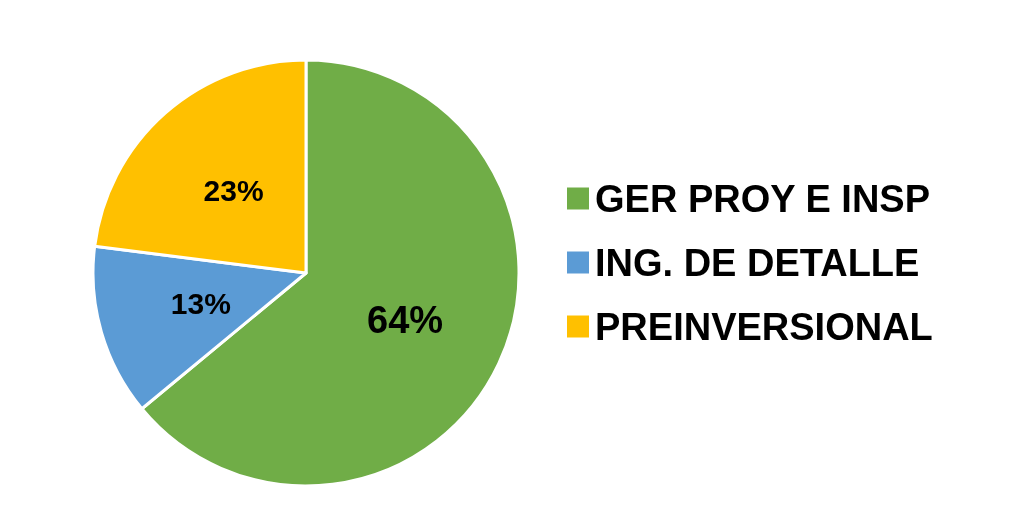 The image size is (1024, 525). What do you see at coordinates (233, 191) in the screenshot?
I see `data-label: 23%` at bounding box center [233, 191].